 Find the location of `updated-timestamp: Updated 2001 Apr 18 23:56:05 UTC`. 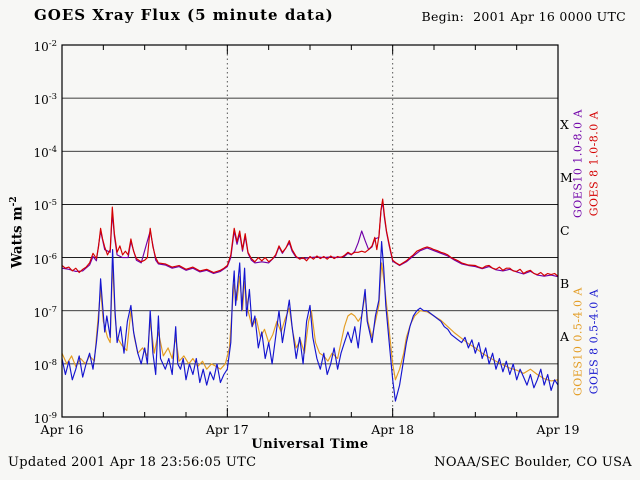

updated-timestamp: Updated 2001 Apr 18 23:56:05 UTC is located at coordinates (132, 462).